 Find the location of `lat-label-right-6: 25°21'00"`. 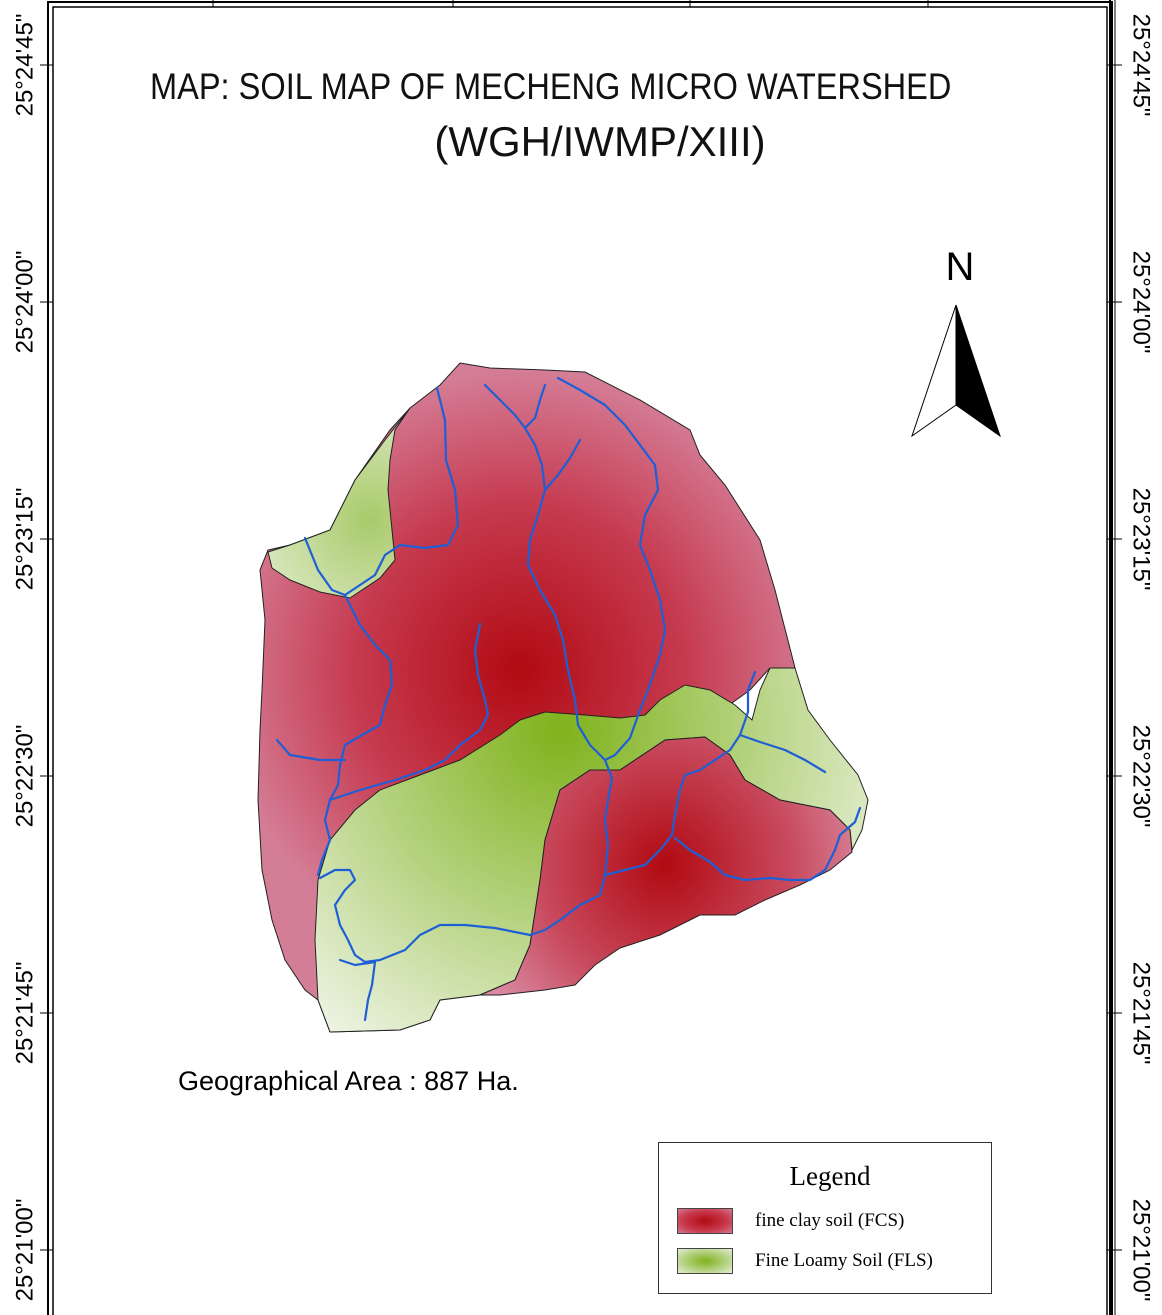

lat-label-right-6: 25°21'00" is located at coordinates (1141, 1250).